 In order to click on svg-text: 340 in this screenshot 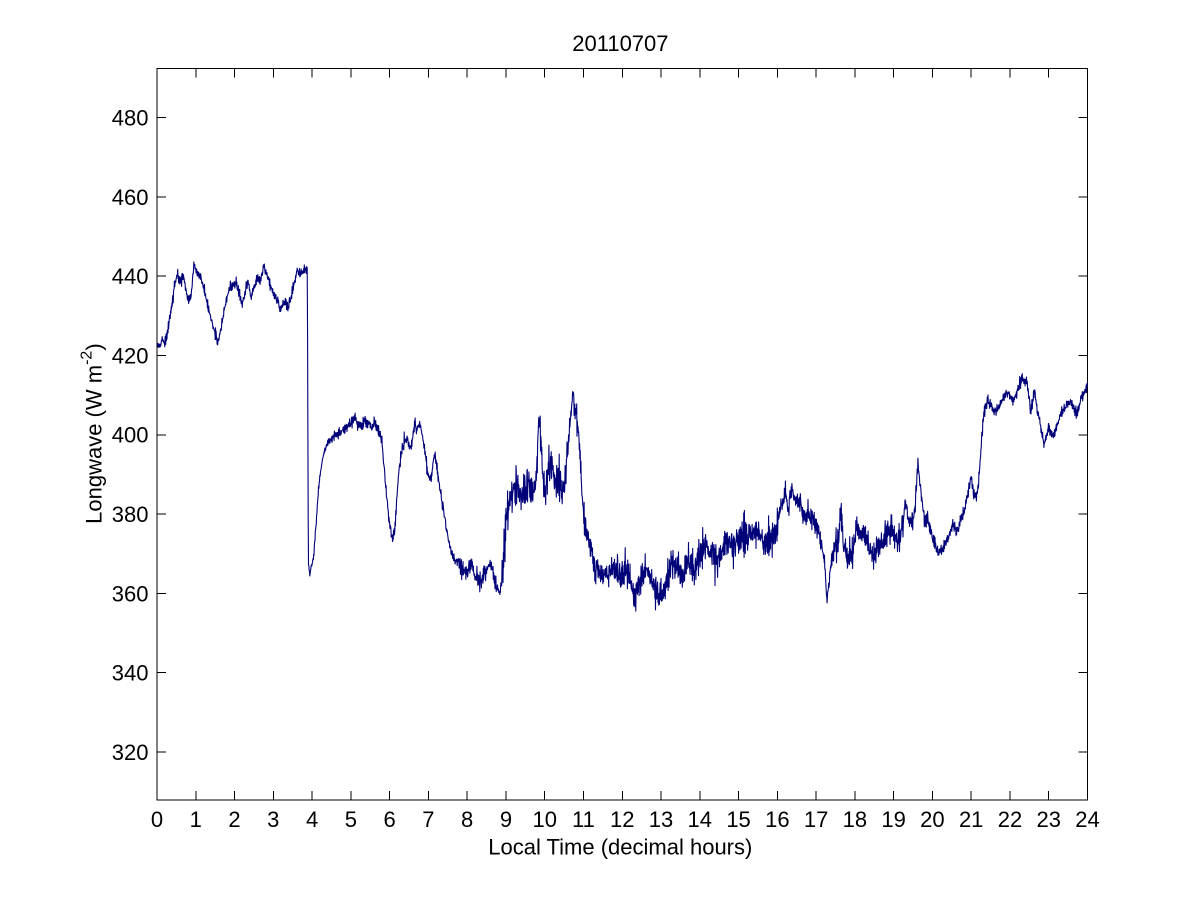, I will do `click(130, 673)`.